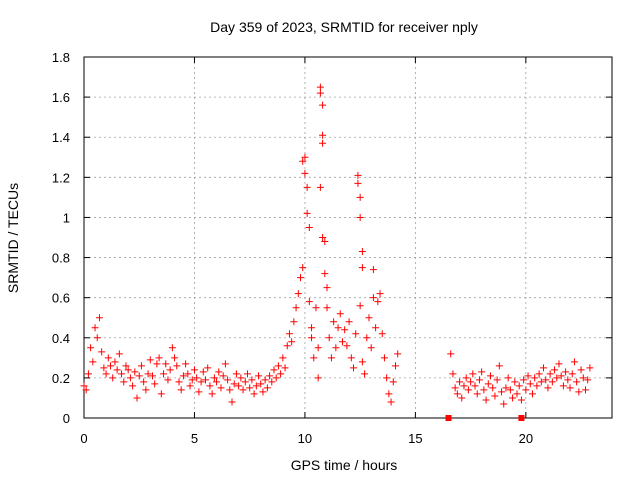  Describe the element at coordinates (61, 177) in the screenshot. I see `y-tick-label: 1.2` at that location.